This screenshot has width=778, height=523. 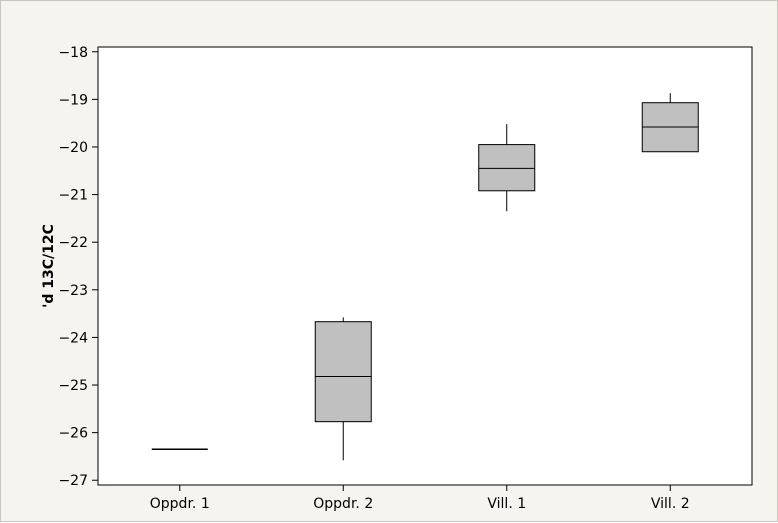 I want to click on y-tick-label: −26, so click(x=73, y=434).